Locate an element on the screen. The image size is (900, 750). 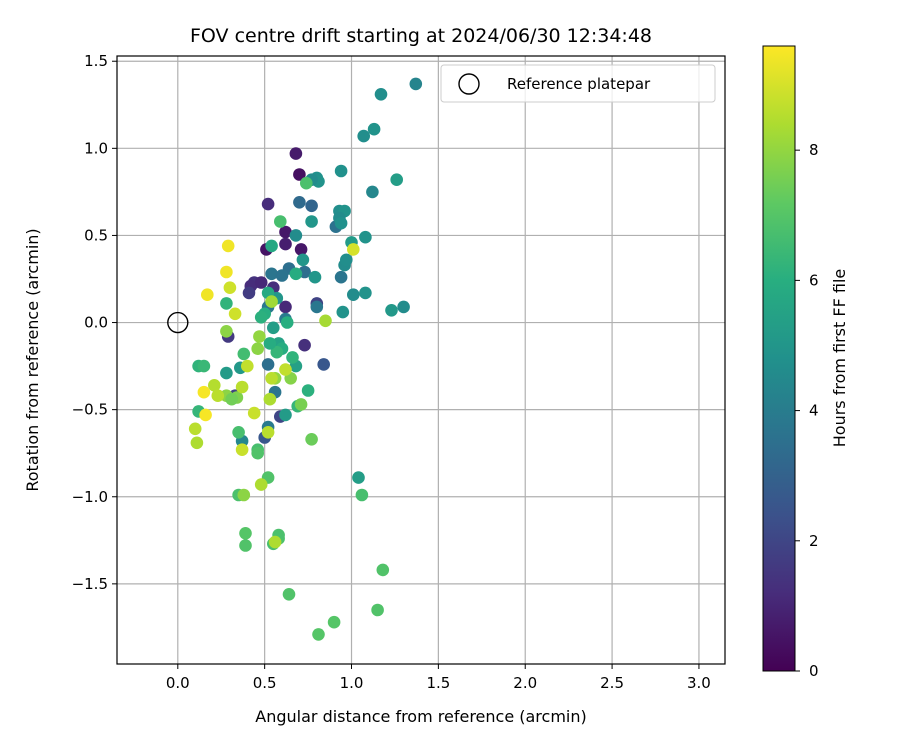
legend: Reference platepar is located at coordinates (578, 83).